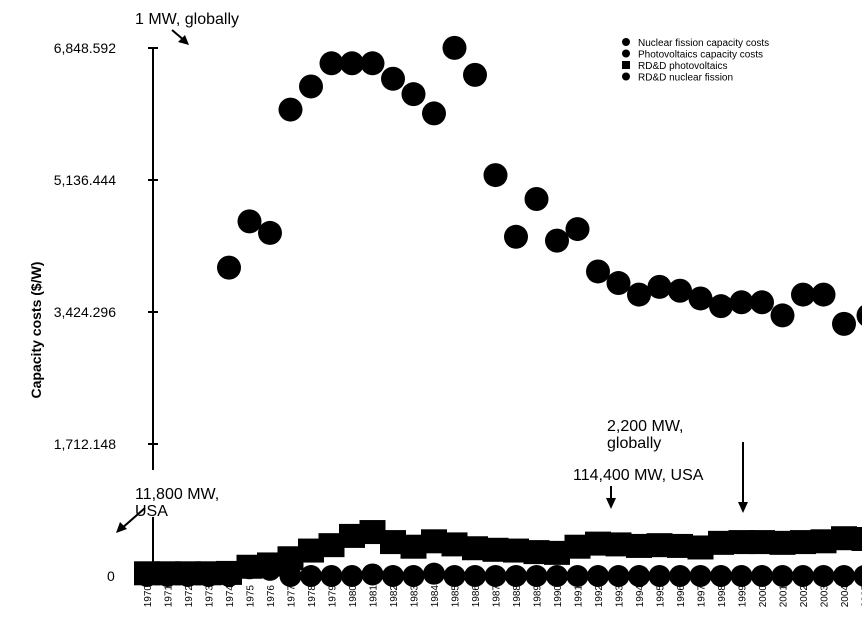  What do you see at coordinates (538, 596) in the screenshot?
I see `x-tick-label: 1989` at bounding box center [538, 596].